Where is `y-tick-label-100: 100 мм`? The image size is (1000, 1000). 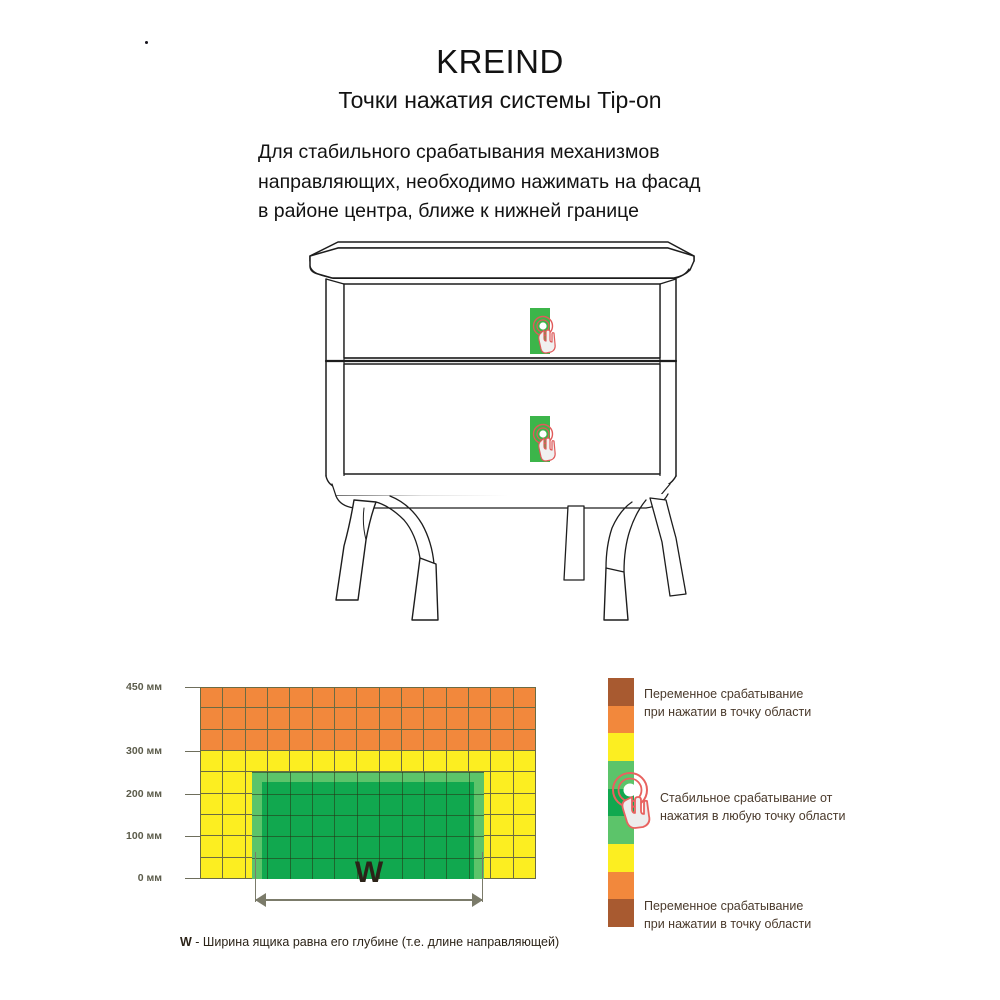 y-tick-label-100: 100 мм is located at coordinates (144, 836).